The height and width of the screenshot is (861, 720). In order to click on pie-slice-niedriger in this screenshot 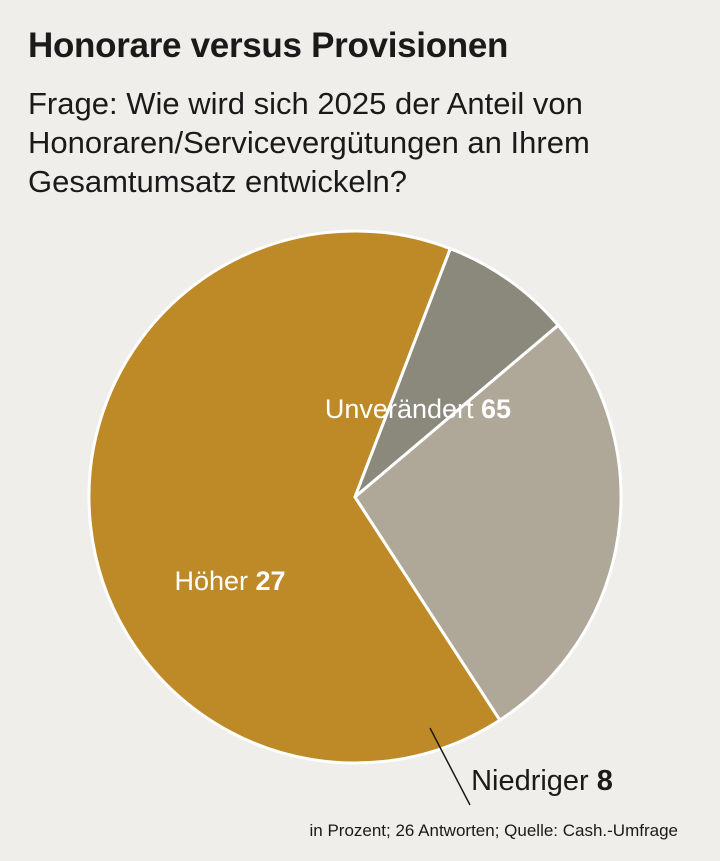, I will do `click(456, 373)`.